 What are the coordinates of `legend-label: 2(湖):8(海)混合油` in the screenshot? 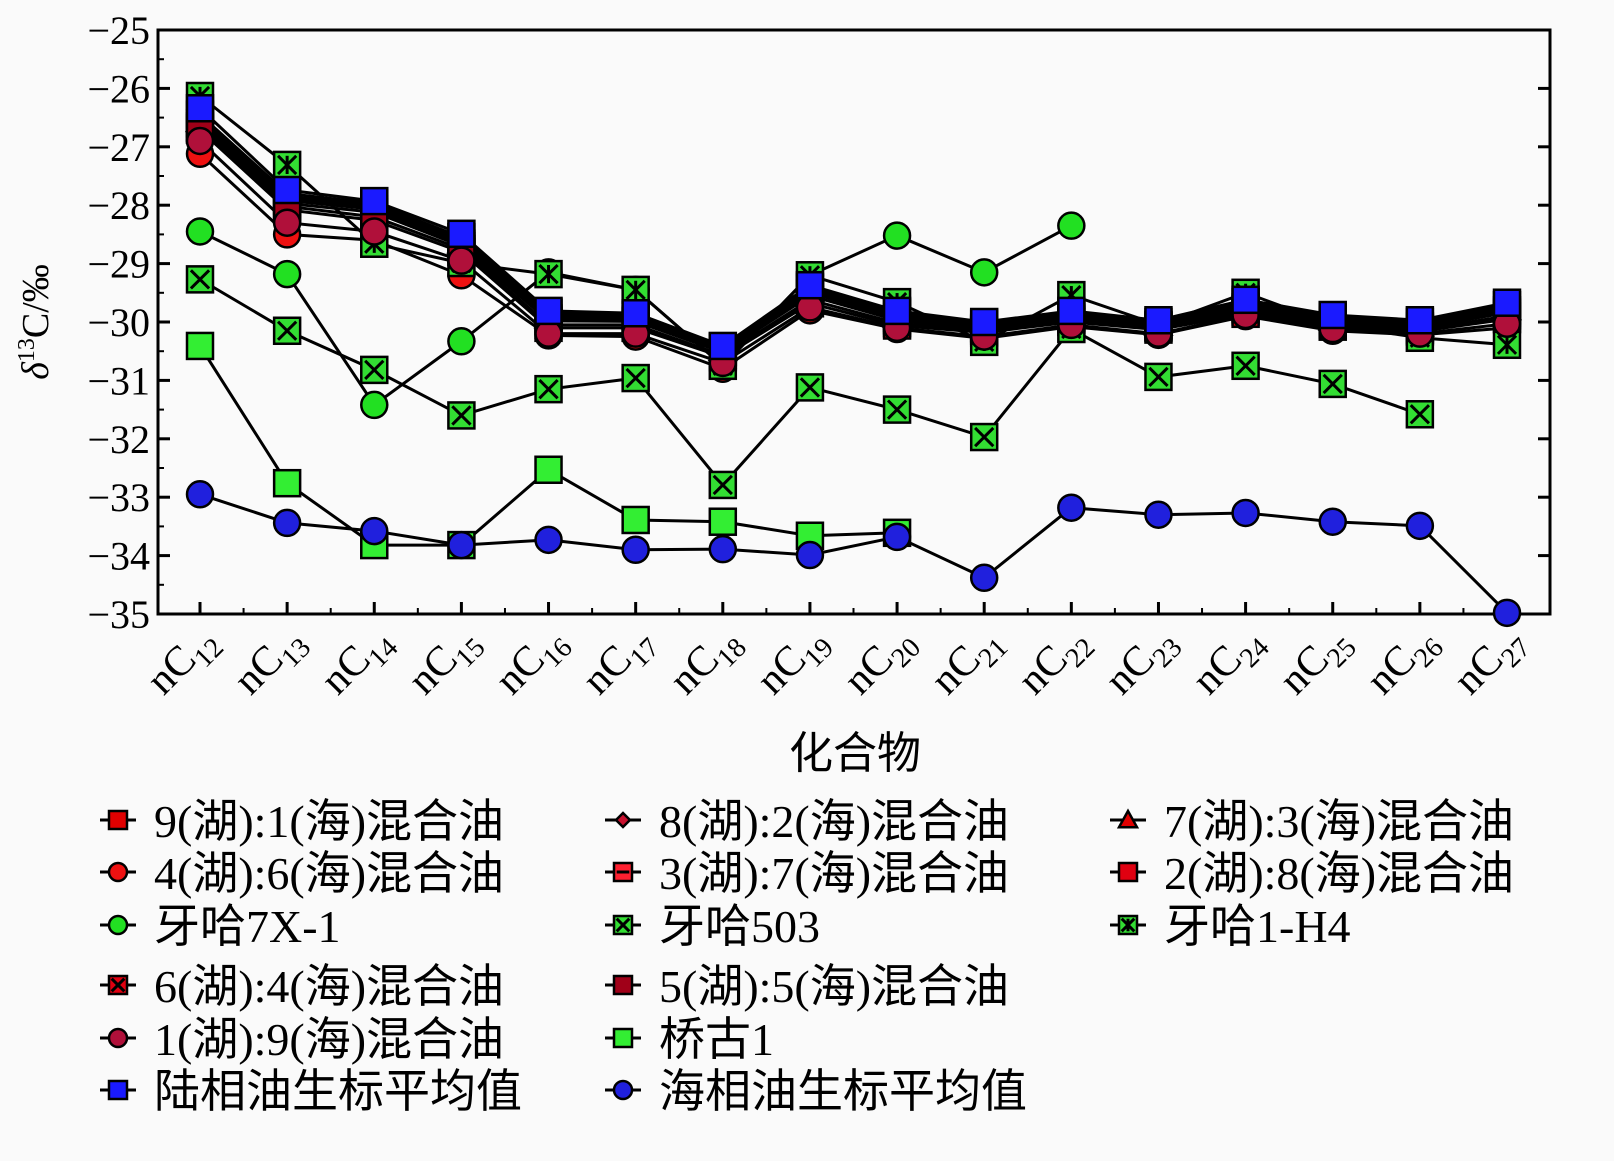 It's located at (1339, 873).